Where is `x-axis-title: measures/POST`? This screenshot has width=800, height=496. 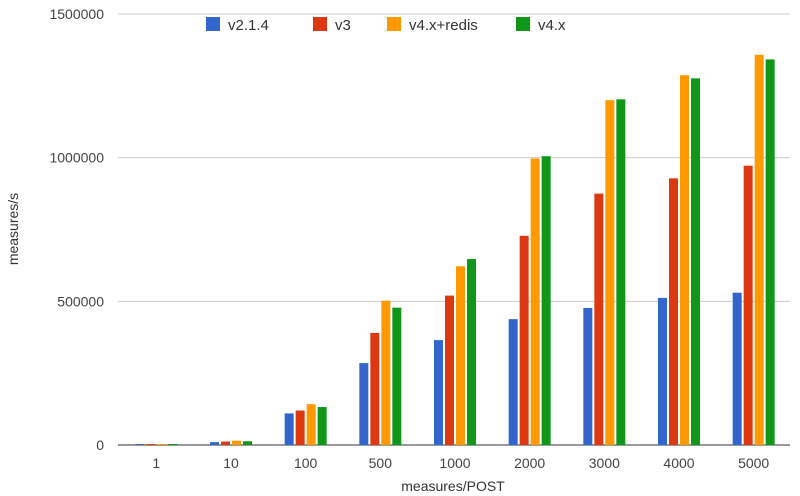 x-axis-title: measures/POST is located at coordinates (453, 486).